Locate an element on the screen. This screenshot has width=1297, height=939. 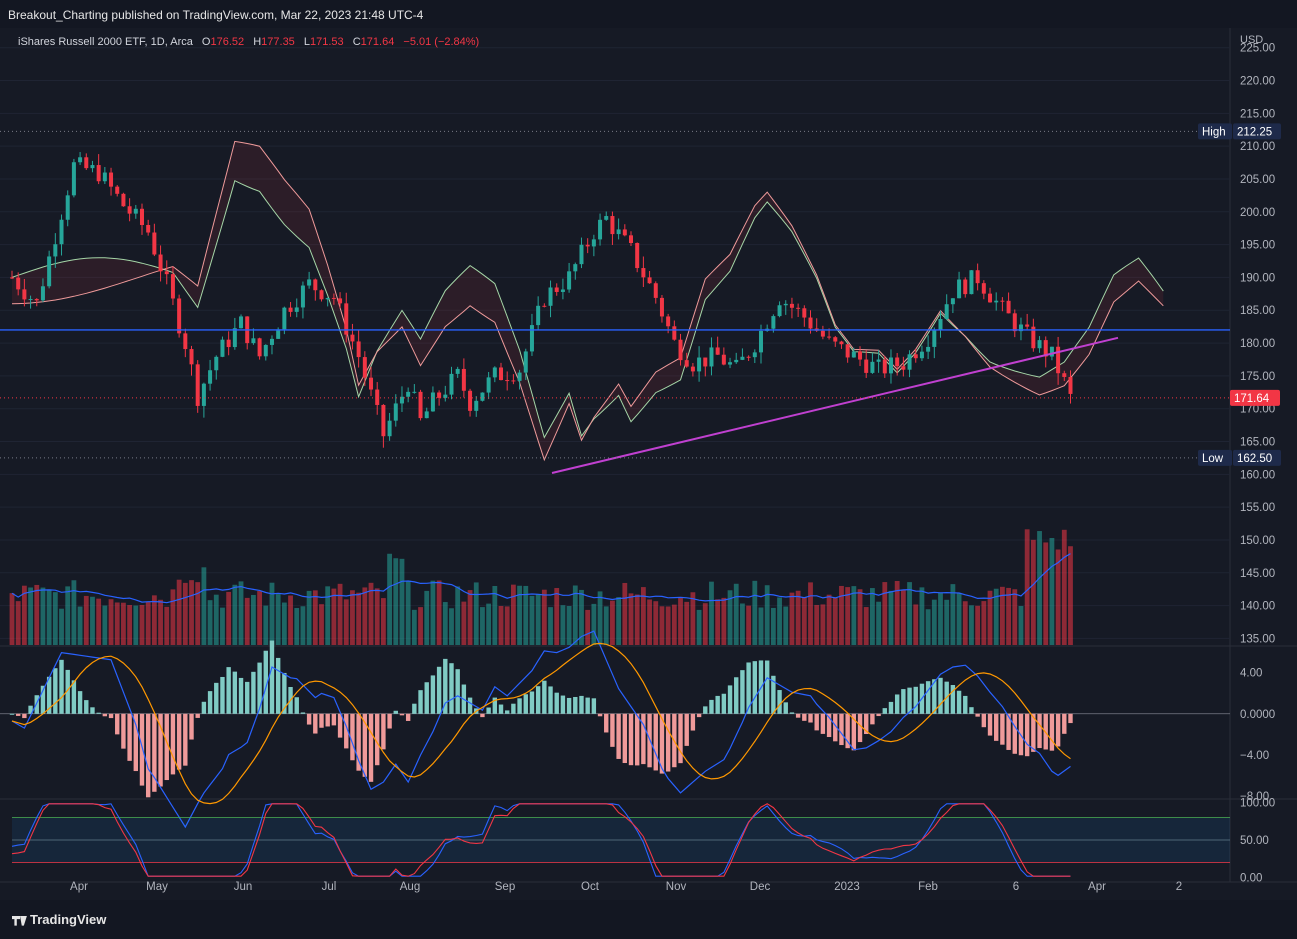
volume-ma-line is located at coordinates (541, 578).